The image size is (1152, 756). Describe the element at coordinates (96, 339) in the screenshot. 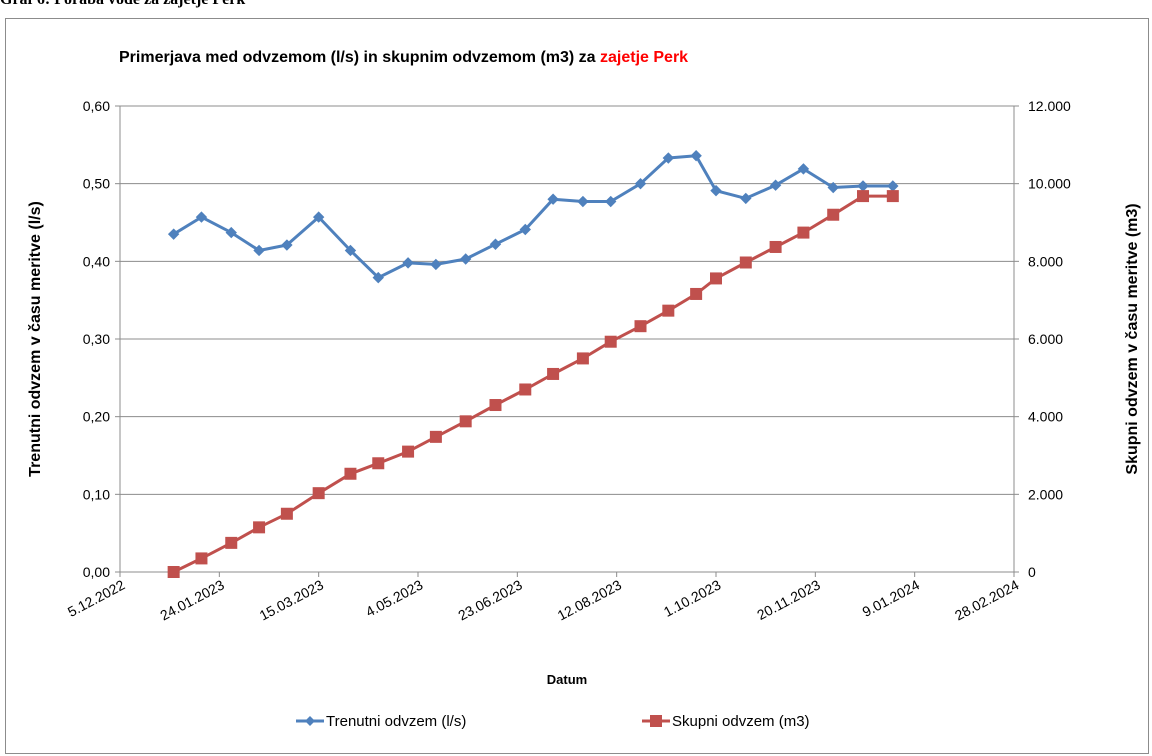

I see `y-left-tick-label: 0,30` at that location.